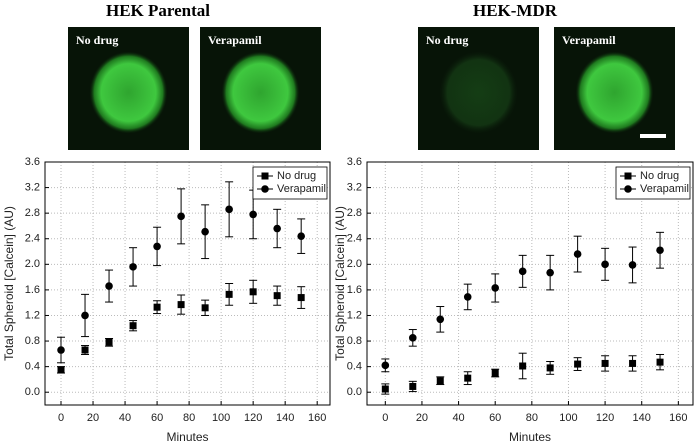 The height and width of the screenshot is (447, 700). Describe the element at coordinates (354, 367) in the screenshot. I see `y-tick-label: 0.4` at that location.